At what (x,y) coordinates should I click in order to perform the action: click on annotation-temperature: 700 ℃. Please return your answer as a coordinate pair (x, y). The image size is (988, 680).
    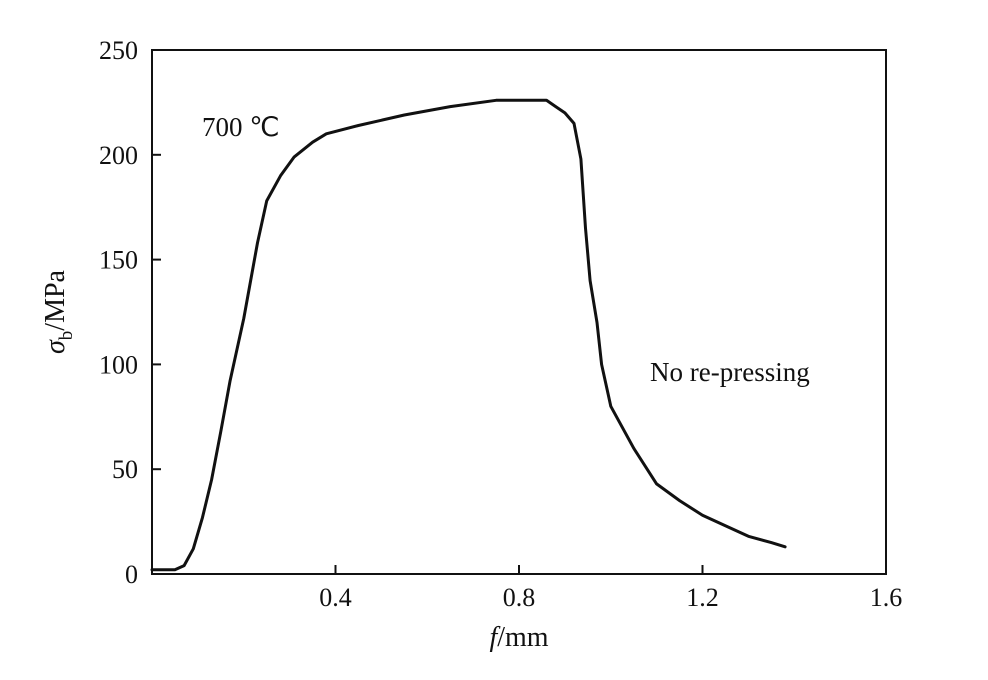
    Looking at the image, I should click on (241, 127).